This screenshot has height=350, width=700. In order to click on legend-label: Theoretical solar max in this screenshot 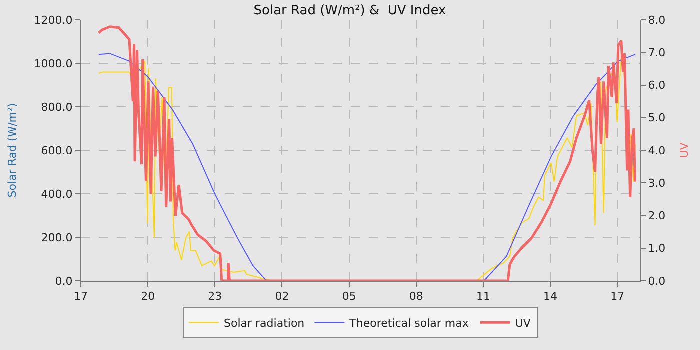, I will do `click(409, 323)`.